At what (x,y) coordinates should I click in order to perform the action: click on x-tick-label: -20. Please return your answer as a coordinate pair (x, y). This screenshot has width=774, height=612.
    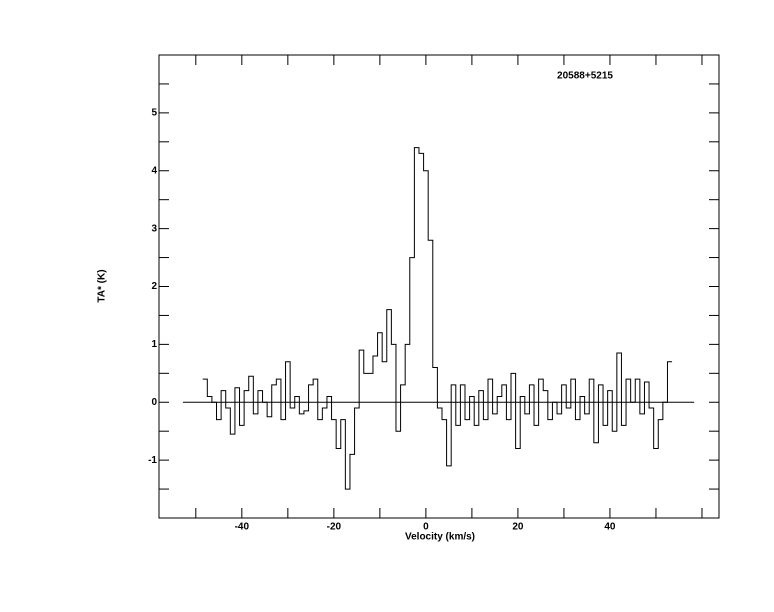
    Looking at the image, I should click on (334, 527).